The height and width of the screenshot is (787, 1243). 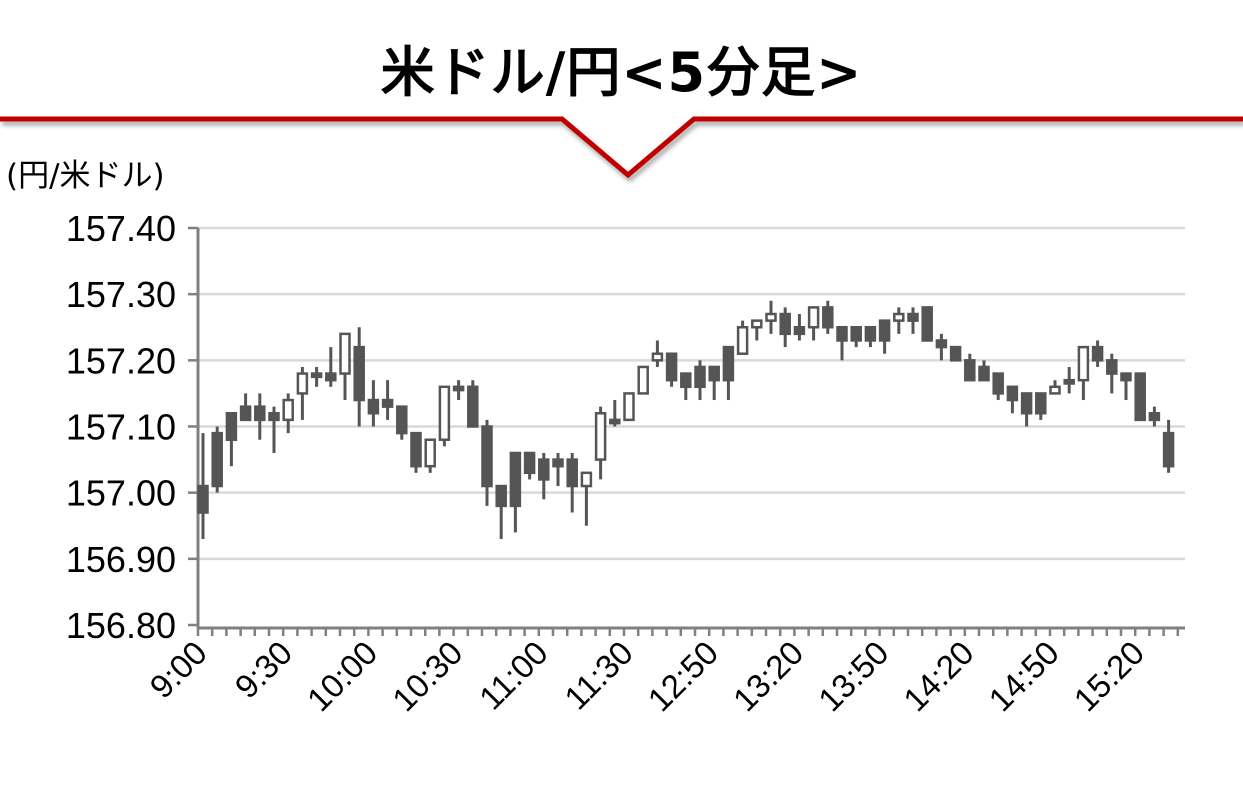 I want to click on y-tick-label: 156.80, so click(x=121, y=625).